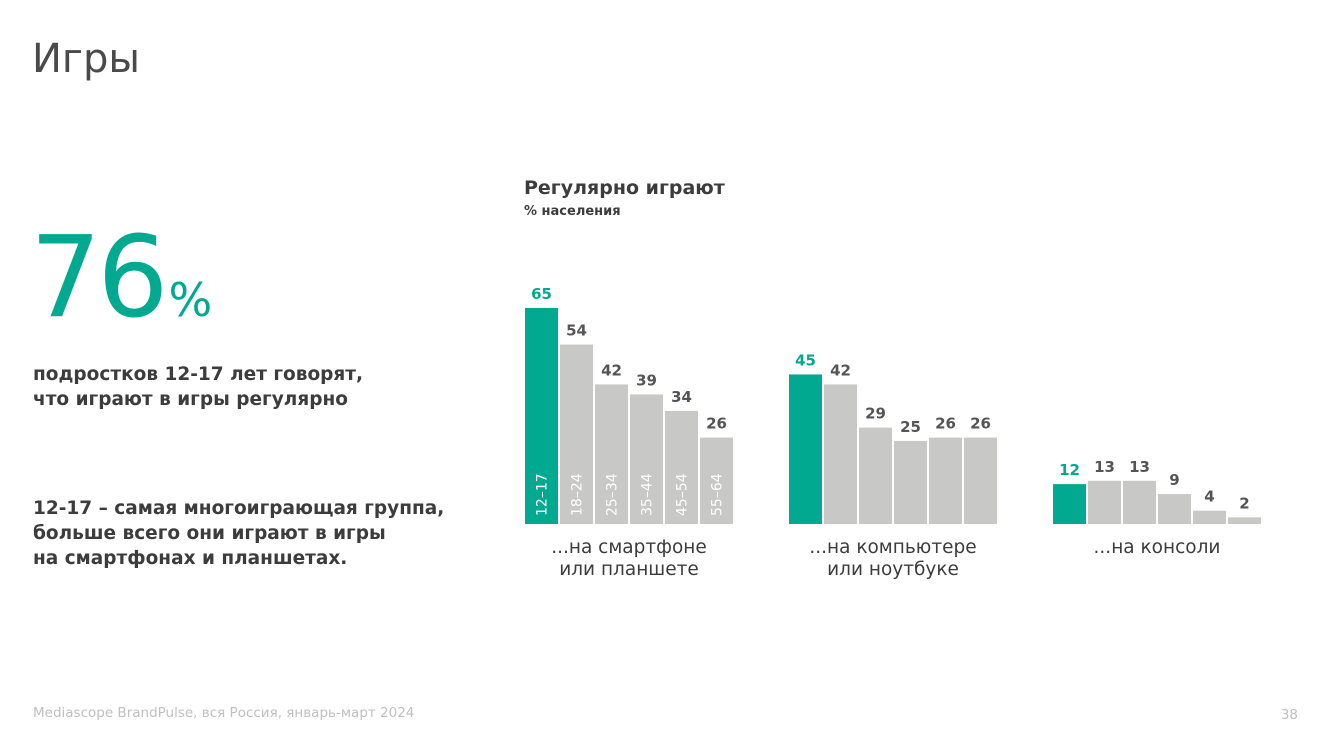 The height and width of the screenshot is (744, 1328). Describe the element at coordinates (198, 374) in the screenshot. I see `text-line: подростков 12-17 лет говорят,` at that location.